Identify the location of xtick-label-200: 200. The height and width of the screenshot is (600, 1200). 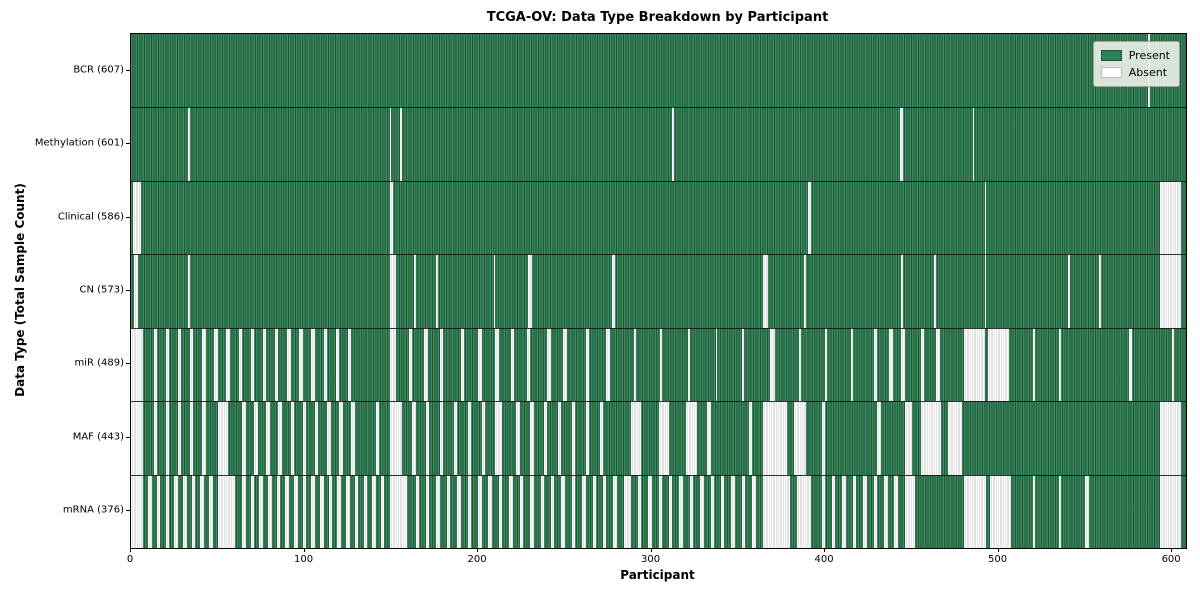
(477, 559).